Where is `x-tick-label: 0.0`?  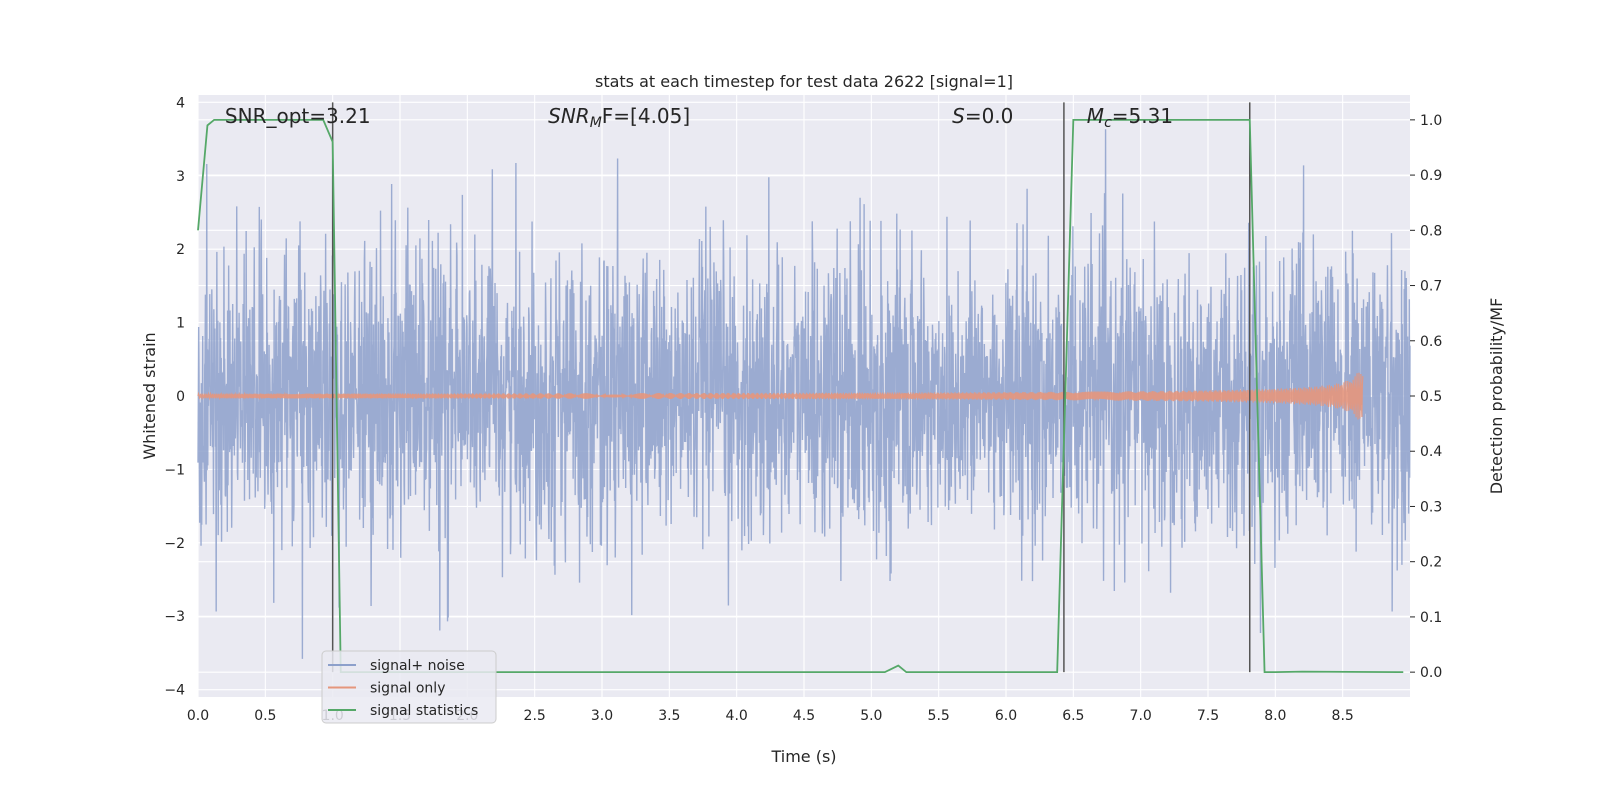 x-tick-label: 0.0 is located at coordinates (198, 716).